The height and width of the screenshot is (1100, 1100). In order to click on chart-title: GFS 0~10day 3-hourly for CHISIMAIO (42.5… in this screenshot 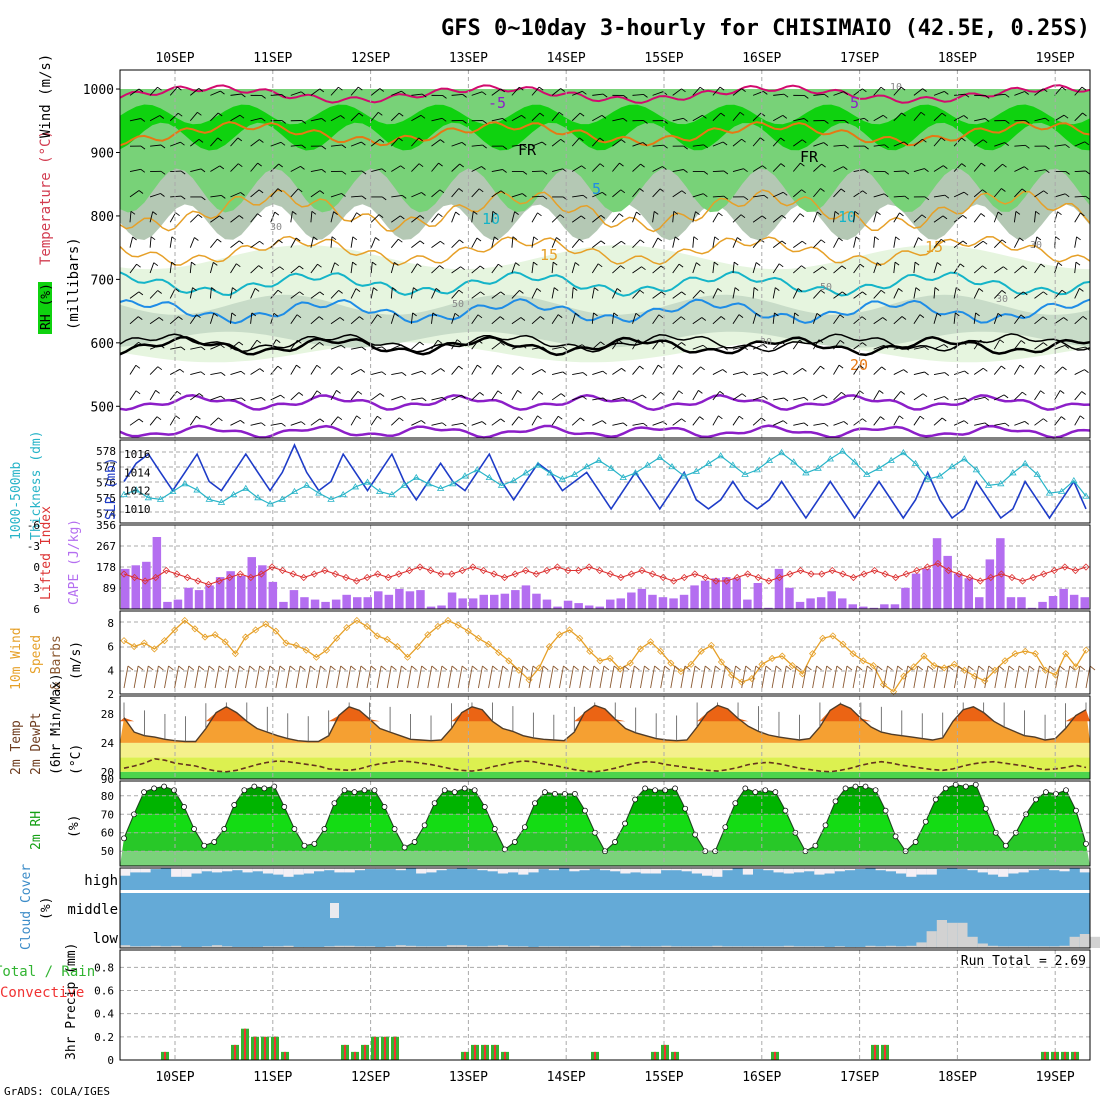, I will do `click(765, 28)`.